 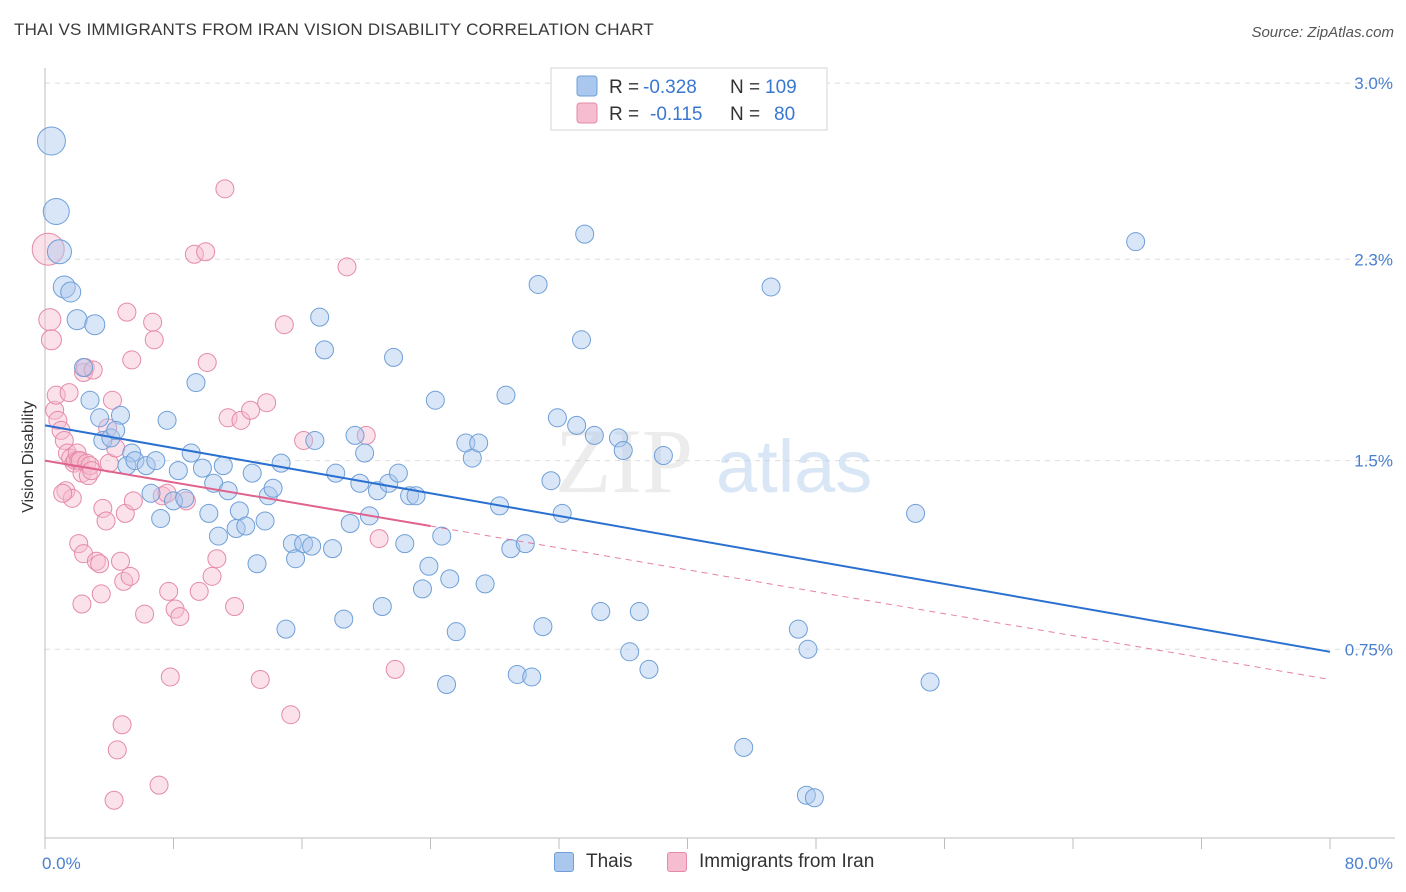 I want to click on iran-trend-line, so click(x=237, y=493).